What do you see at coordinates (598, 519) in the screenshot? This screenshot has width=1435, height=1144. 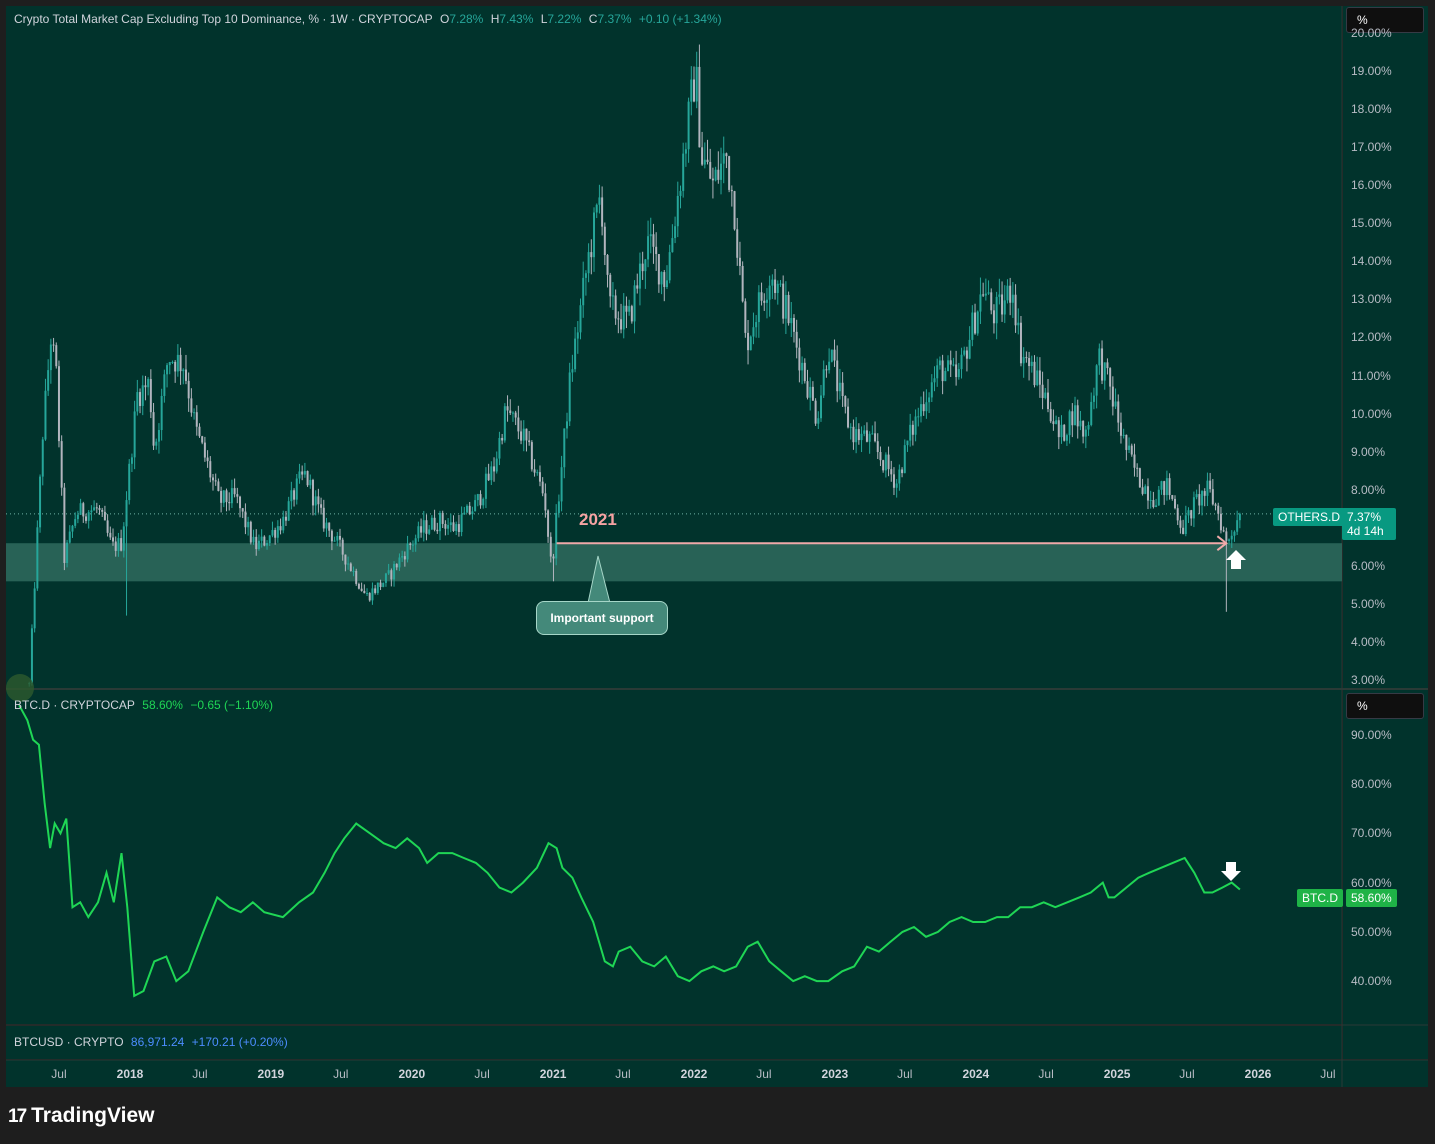 I see `label-2021: 2021` at bounding box center [598, 519].